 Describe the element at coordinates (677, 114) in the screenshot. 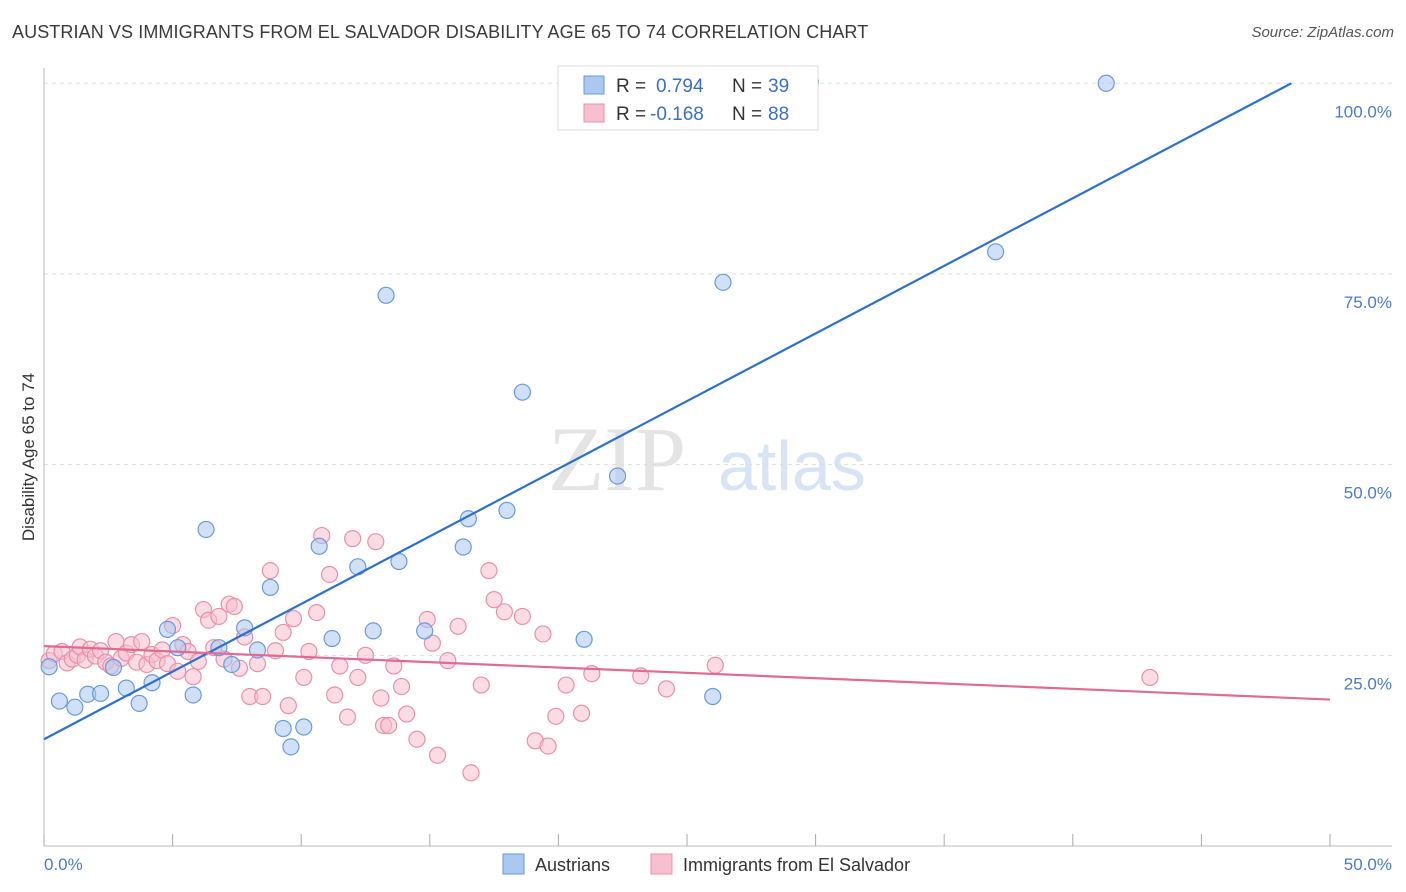

I see `legend-r-value: -0.168` at that location.